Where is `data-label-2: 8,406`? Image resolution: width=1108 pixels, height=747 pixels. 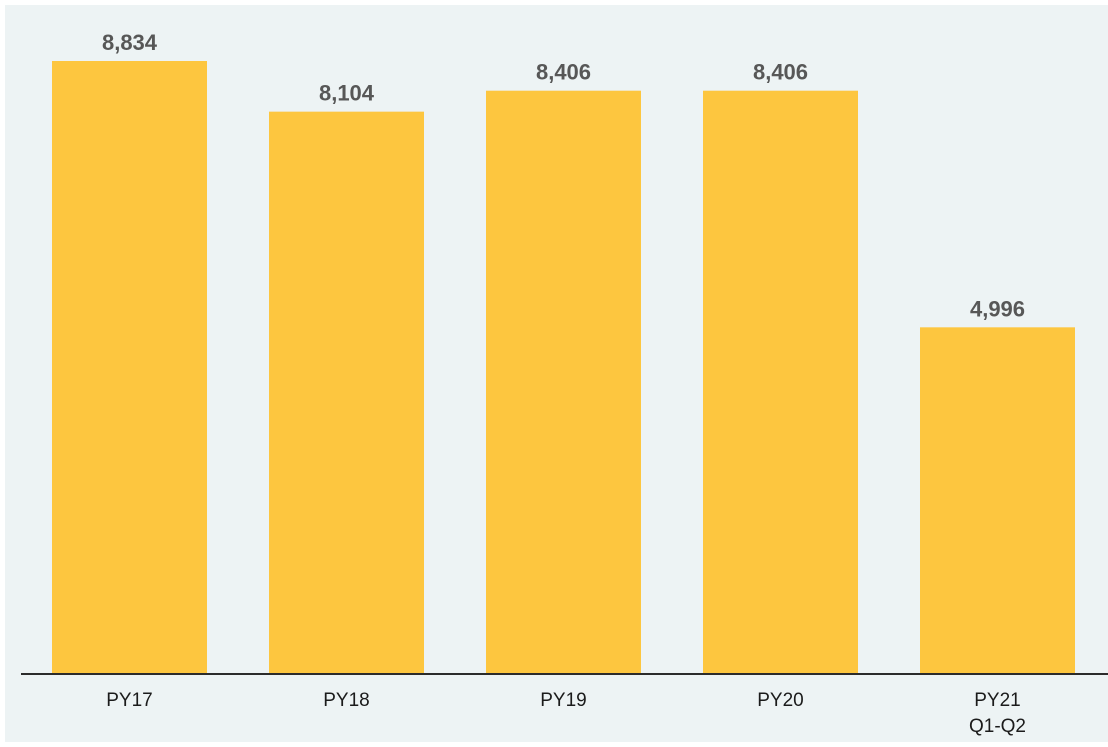 data-label-2: 8,406 is located at coordinates (563, 72).